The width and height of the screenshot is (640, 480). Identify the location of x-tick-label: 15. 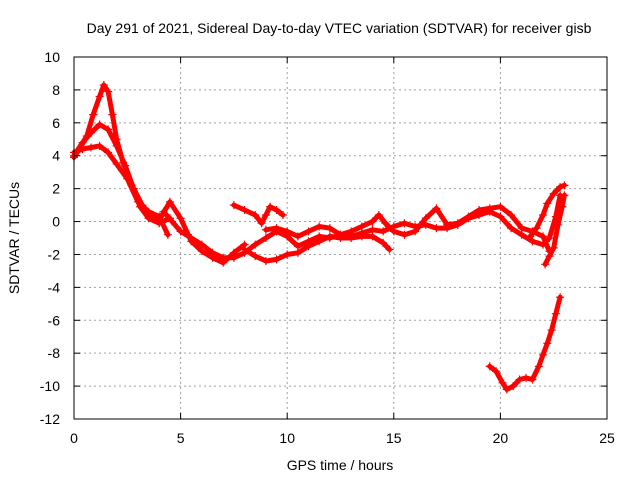
(394, 438).